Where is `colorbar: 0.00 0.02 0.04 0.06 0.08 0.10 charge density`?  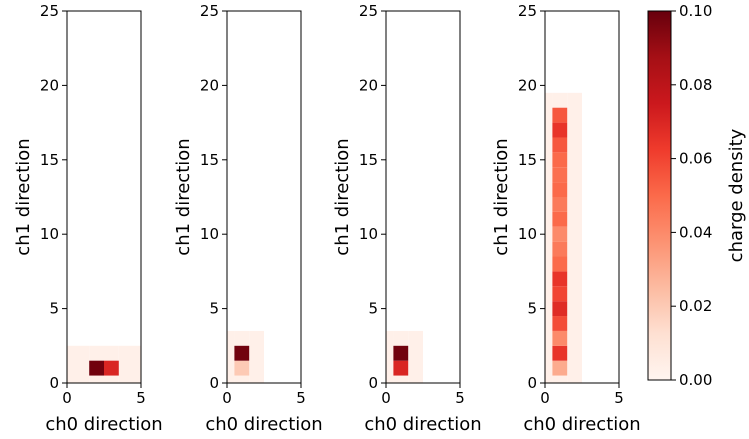 colorbar: 0.00 0.02 0.04 0.06 0.08 0.10 charge density is located at coordinates (697, 195).